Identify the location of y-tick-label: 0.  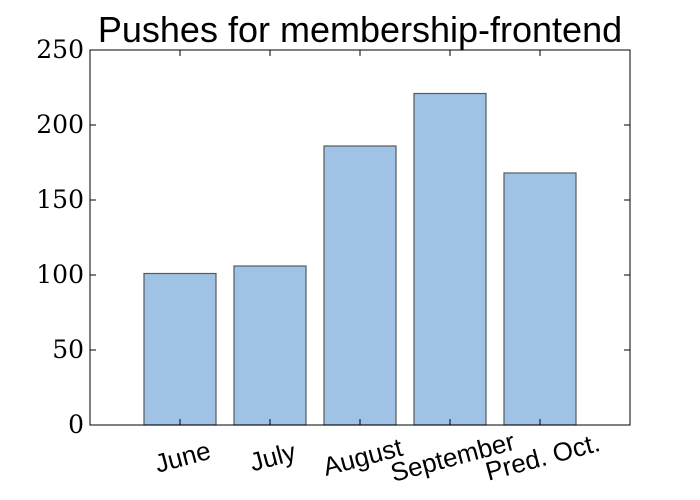
(76, 424).